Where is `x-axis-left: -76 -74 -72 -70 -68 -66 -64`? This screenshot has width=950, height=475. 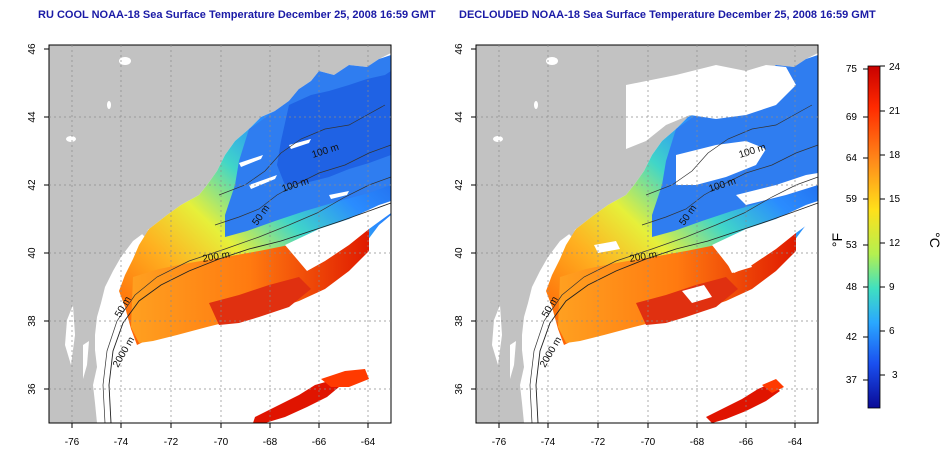 x-axis-left: -76 -74 -72 -70 -68 -66 -64 is located at coordinates (220, 442).